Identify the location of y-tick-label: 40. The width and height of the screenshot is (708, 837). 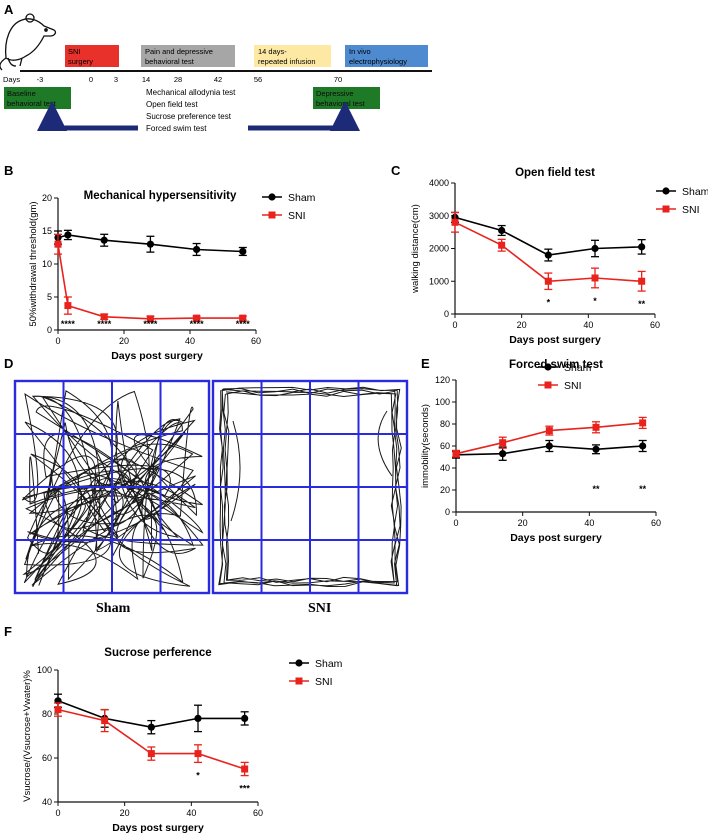
(47, 802).